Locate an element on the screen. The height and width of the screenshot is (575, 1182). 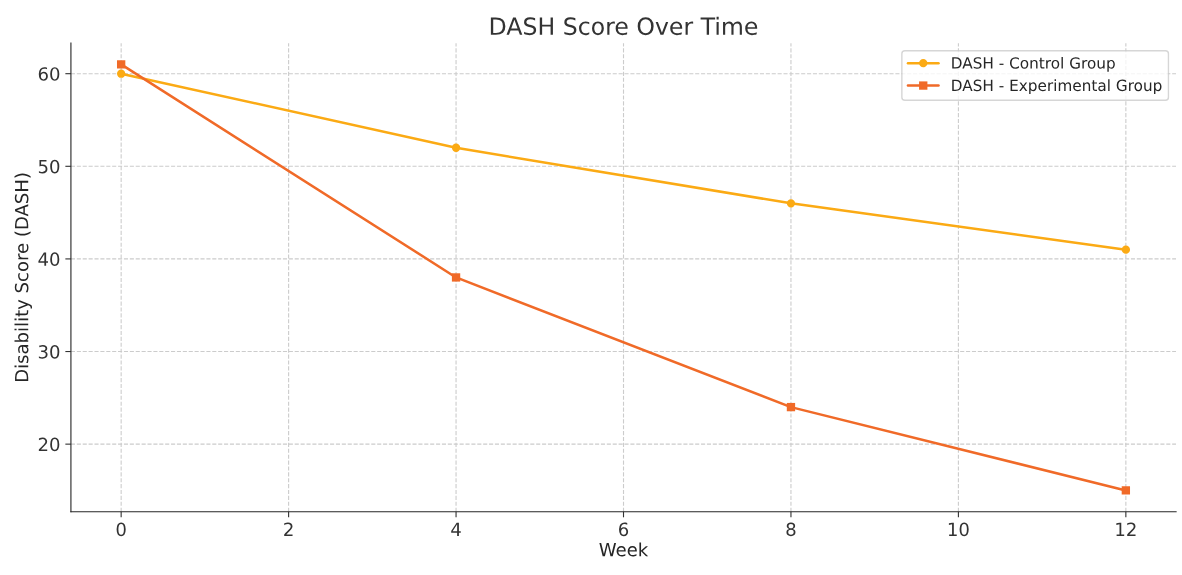
chart-title: DASH Score Over Time is located at coordinates (624, 26).